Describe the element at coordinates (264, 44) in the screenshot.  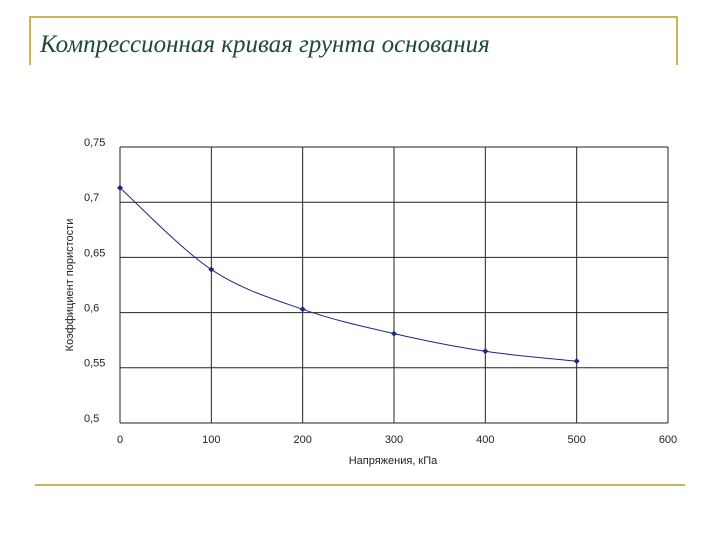
I see `chart-title: Компрессионная кривая грунта основания` at that location.